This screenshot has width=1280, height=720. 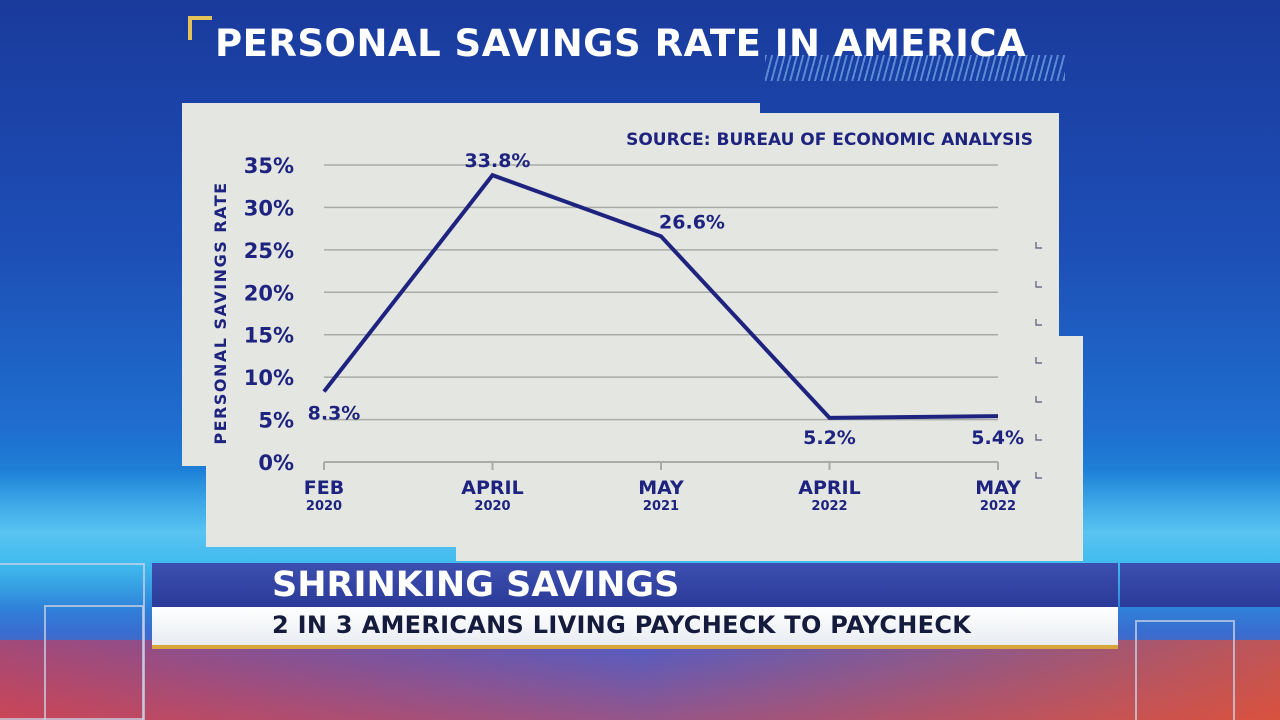 I want to click on data-label: 5.4%, so click(x=997, y=438).